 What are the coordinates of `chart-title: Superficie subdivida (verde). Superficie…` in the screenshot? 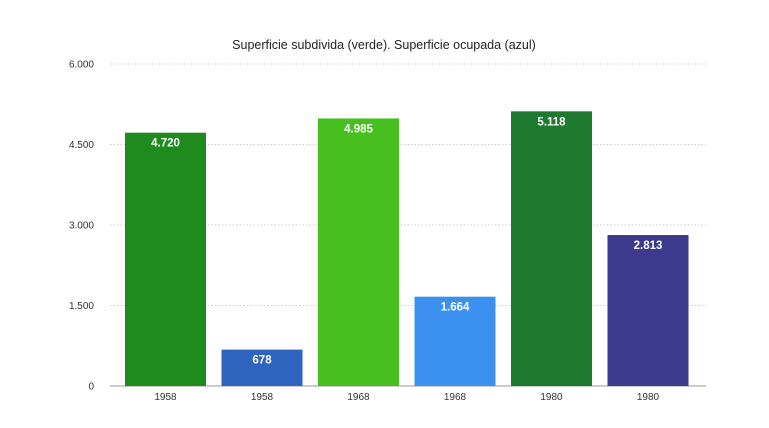 It's located at (384, 45).